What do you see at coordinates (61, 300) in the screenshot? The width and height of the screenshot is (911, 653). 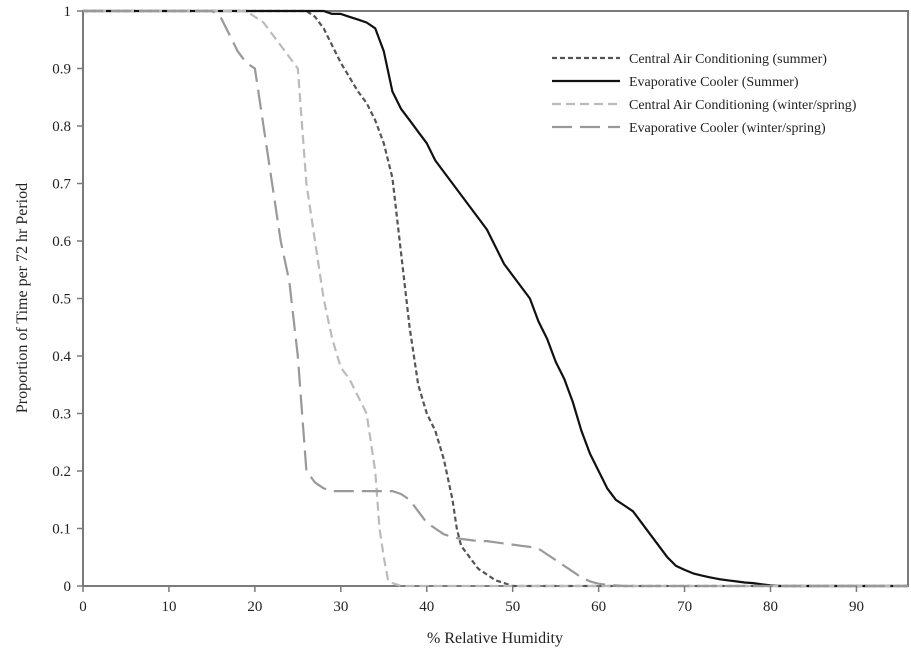 I see `y-tick-label: 0.5` at bounding box center [61, 300].